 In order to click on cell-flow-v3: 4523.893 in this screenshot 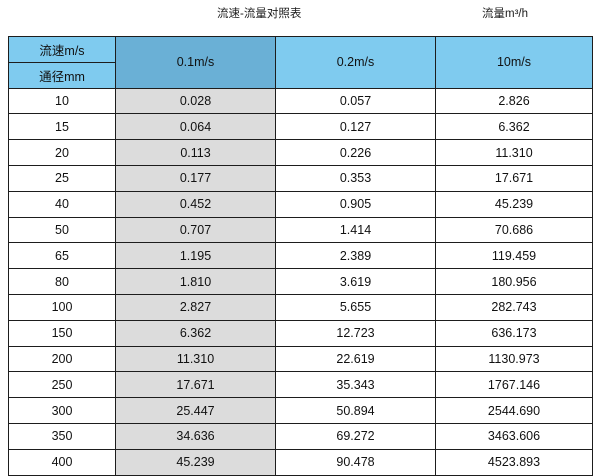, I will do `click(514, 462)`.